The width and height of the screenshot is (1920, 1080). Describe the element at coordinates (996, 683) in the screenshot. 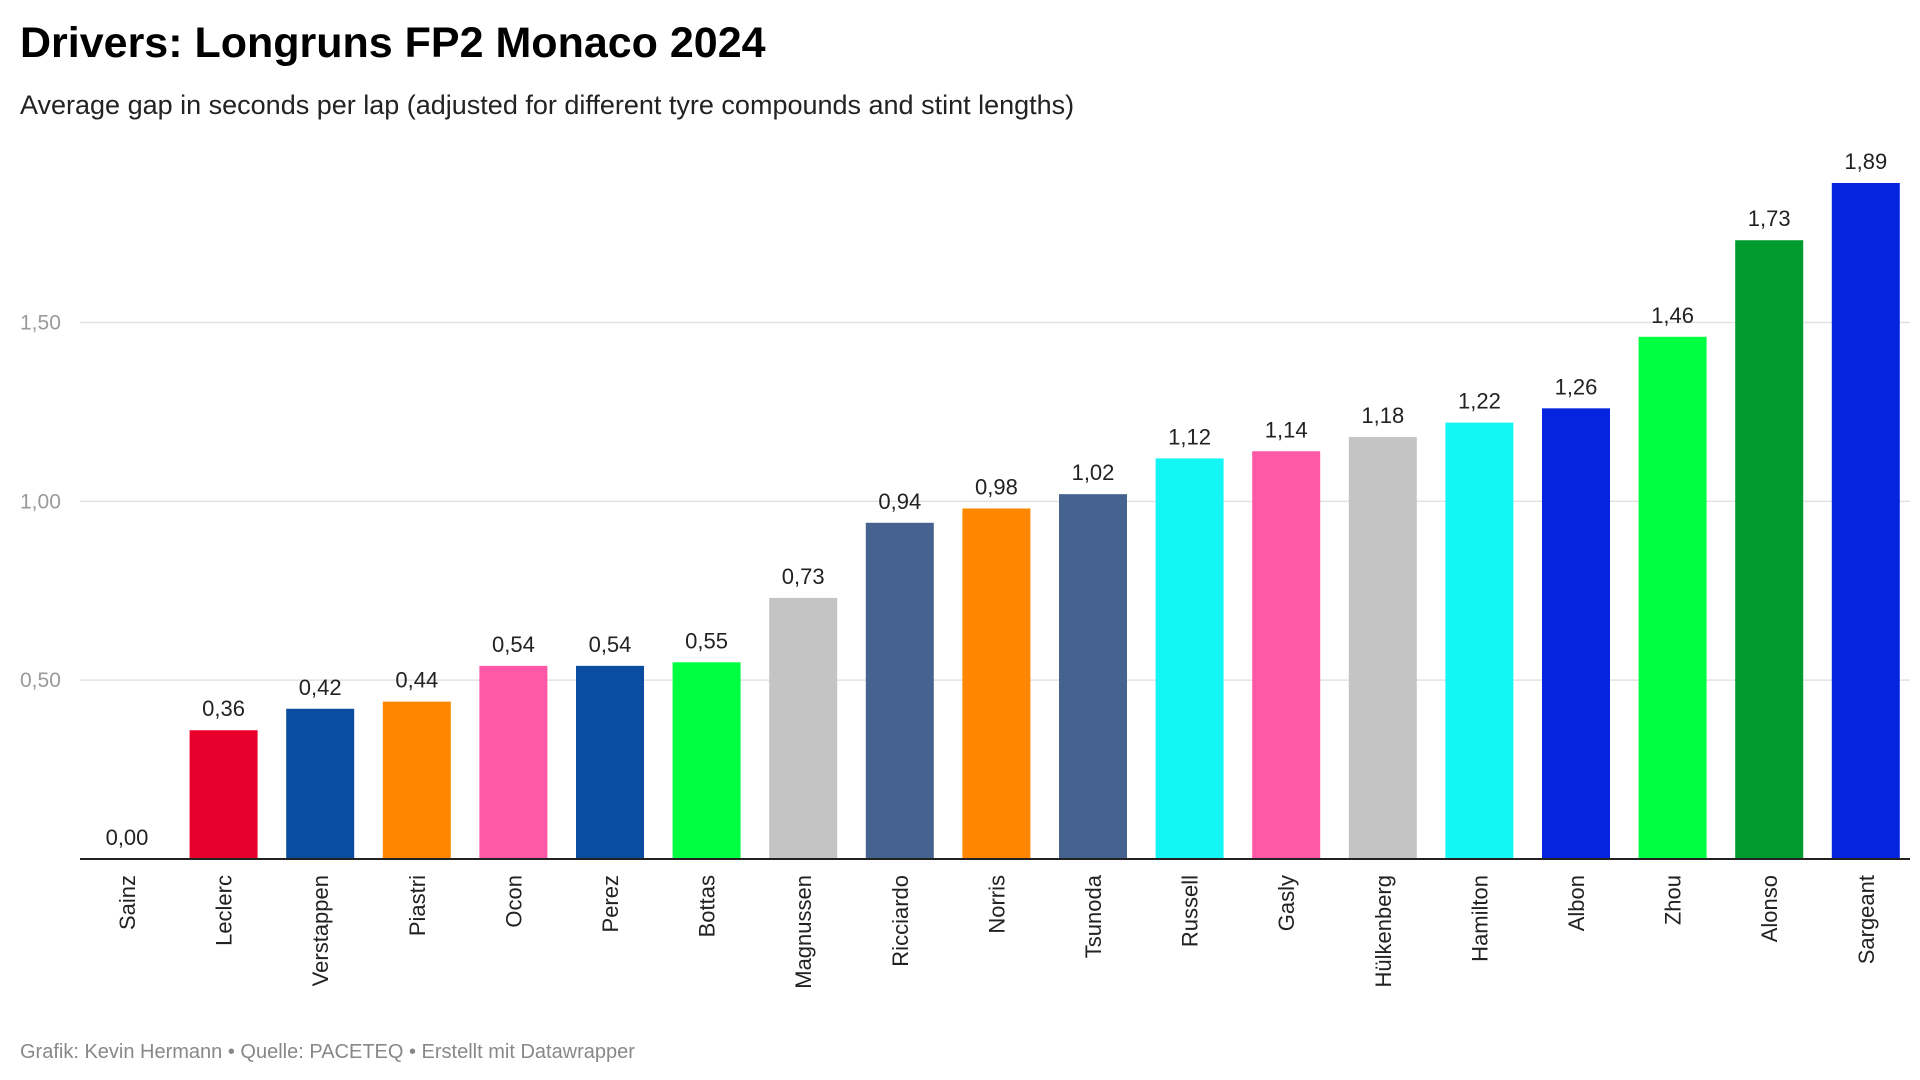

I see `bar-norris` at that location.